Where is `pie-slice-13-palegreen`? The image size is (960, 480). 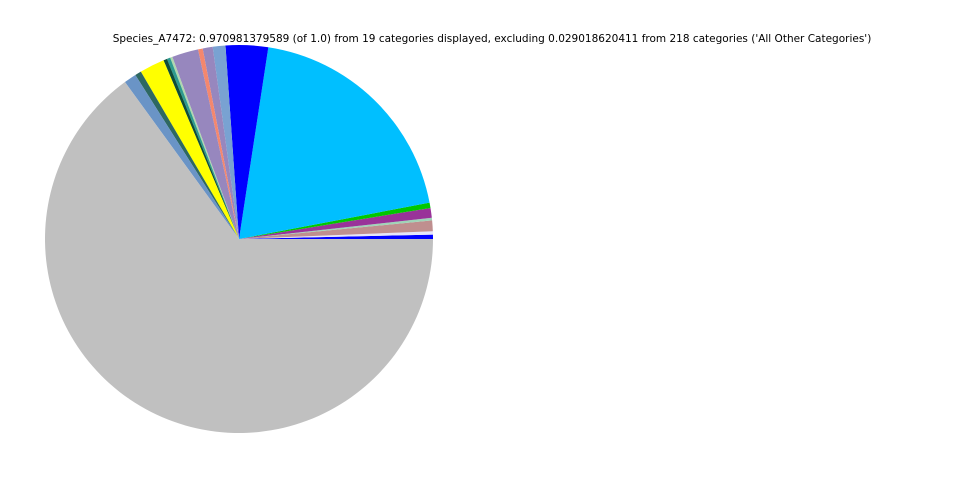
pie-slice-13-palegreen is located at coordinates (204, 147).